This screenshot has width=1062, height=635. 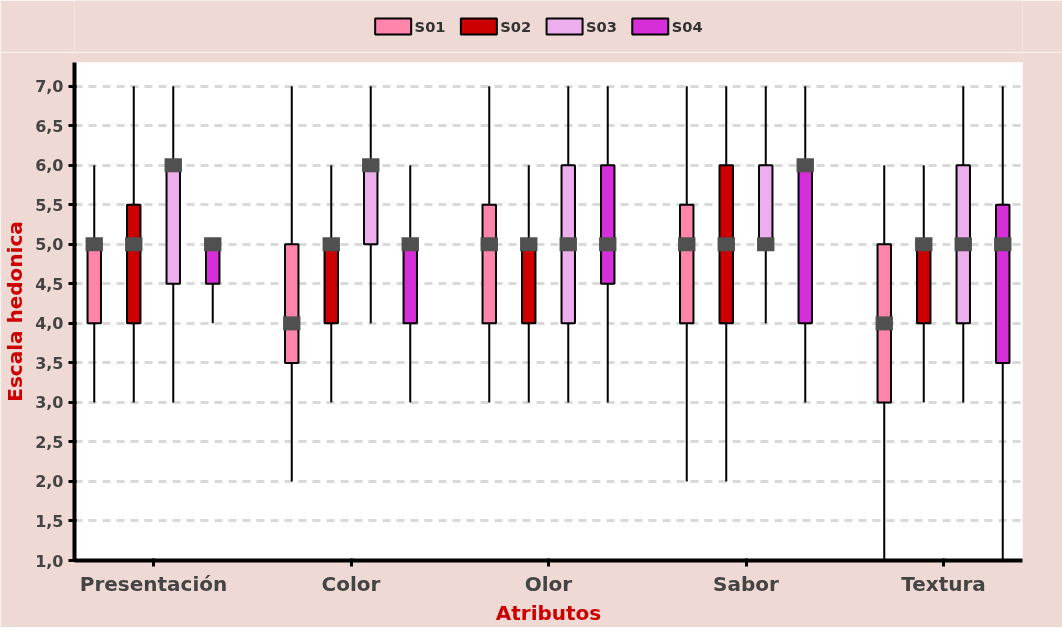 What do you see at coordinates (49, 126) in the screenshot?
I see `y-tick-label: 6,5` at bounding box center [49, 126].